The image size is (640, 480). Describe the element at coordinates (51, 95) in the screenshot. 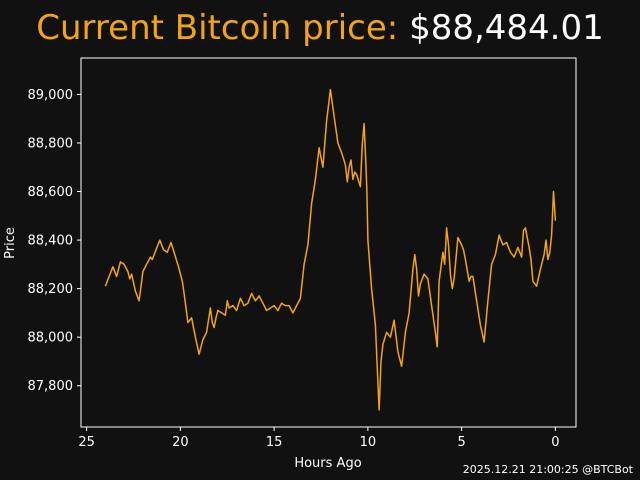

I see `y-tick-label: 89,000` at that location.